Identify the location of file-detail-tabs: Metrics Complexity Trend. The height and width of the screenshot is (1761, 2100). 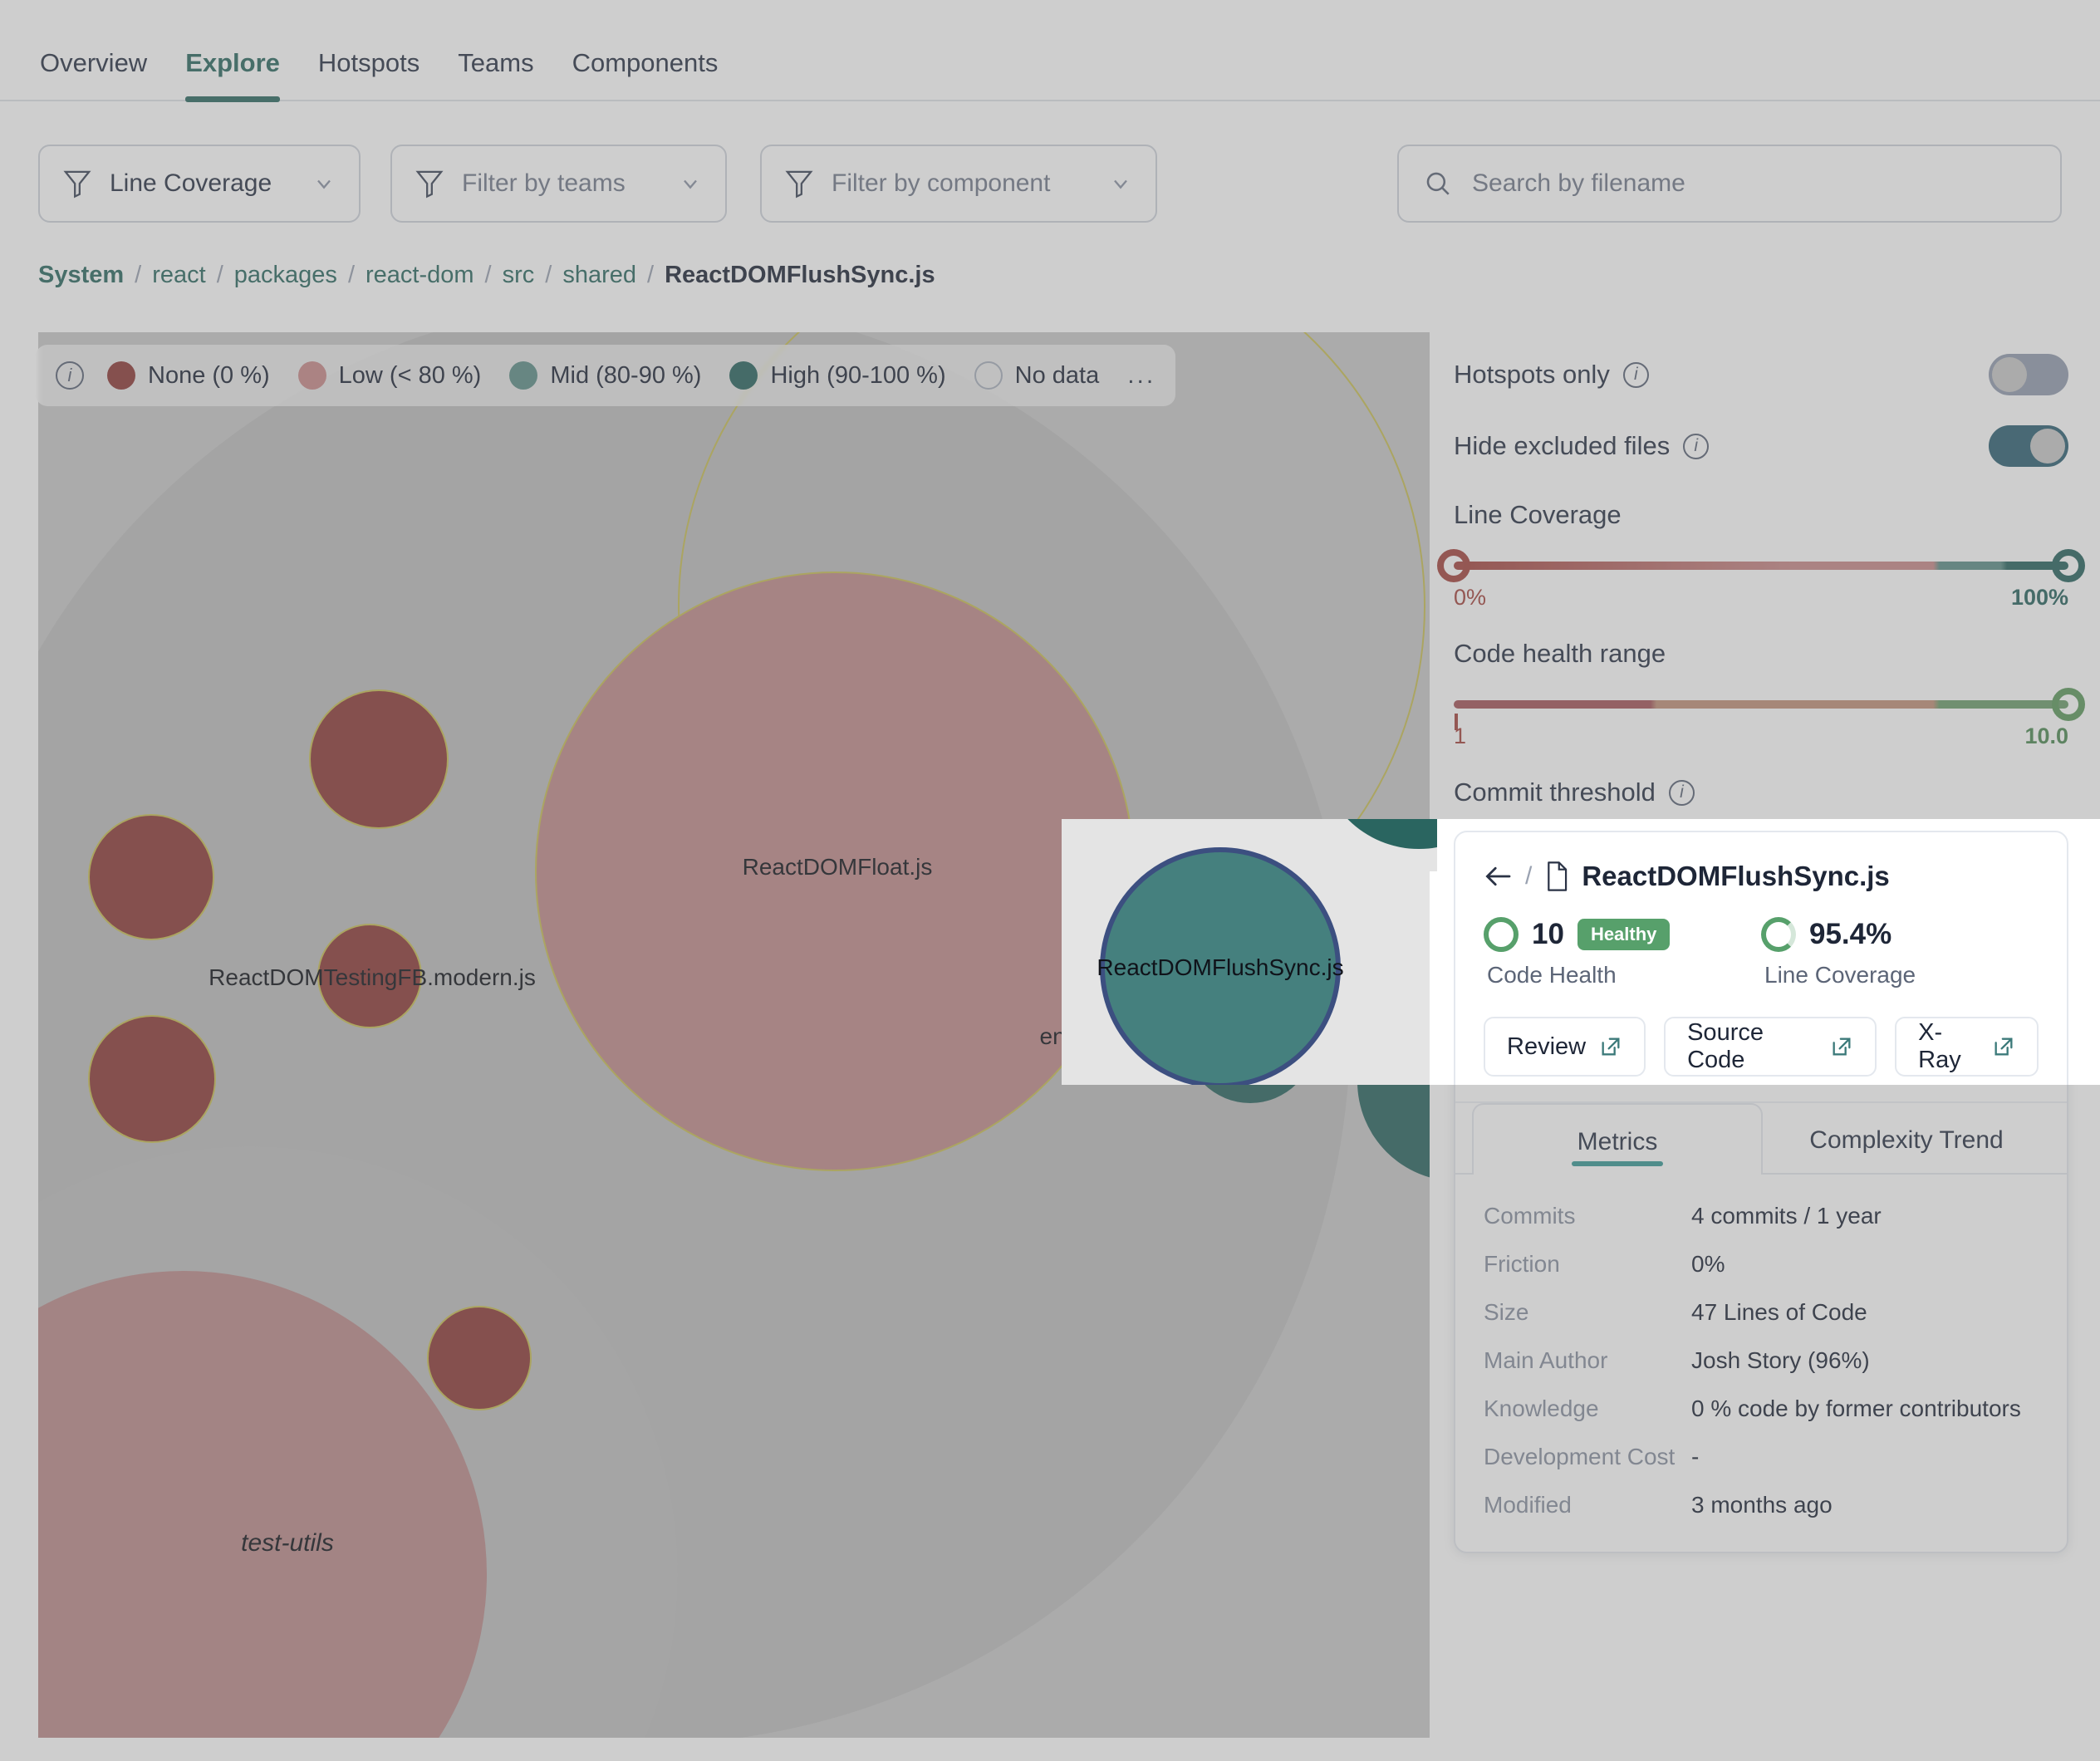
(1761, 1139).